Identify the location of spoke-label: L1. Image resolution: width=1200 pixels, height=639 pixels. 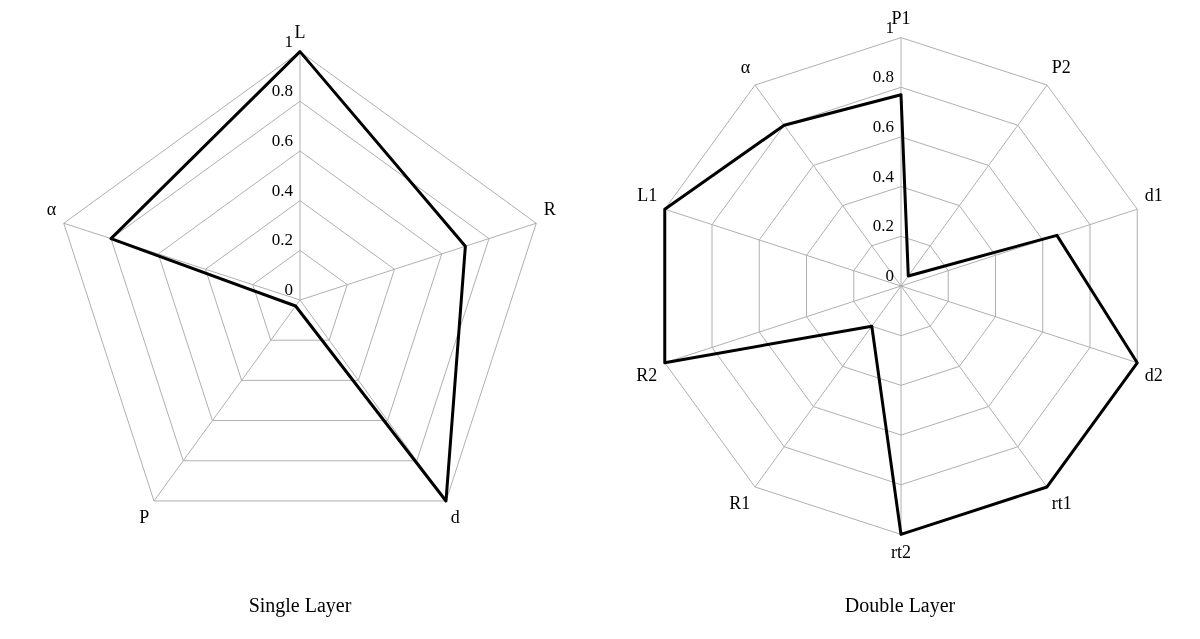
(647, 194).